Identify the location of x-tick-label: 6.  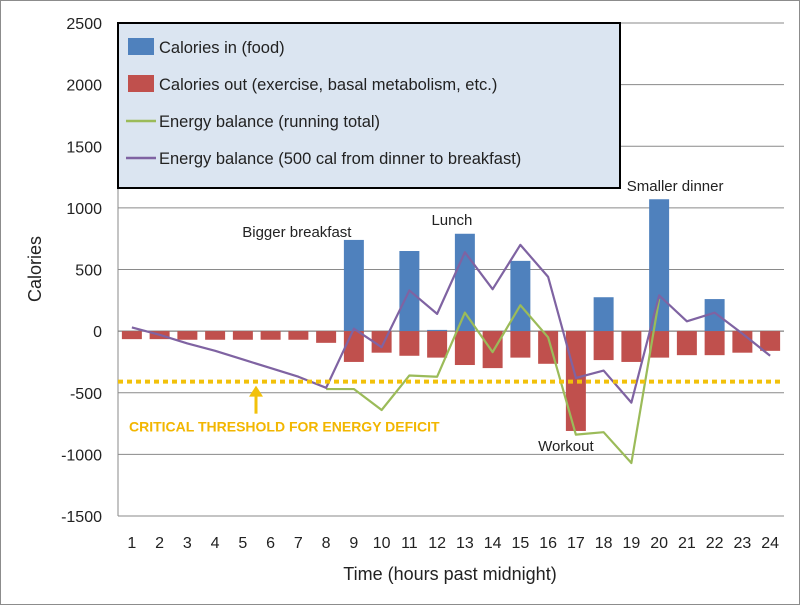
(270, 543).